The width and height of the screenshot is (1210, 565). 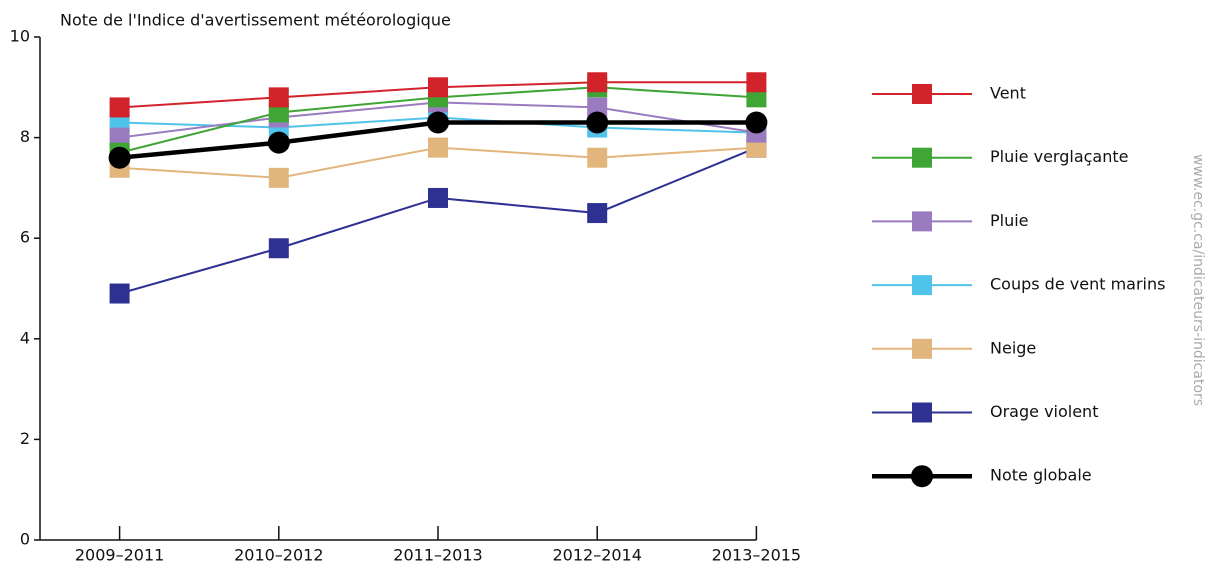 What do you see at coordinates (438, 220) in the screenshot?
I see `series-line` at bounding box center [438, 220].